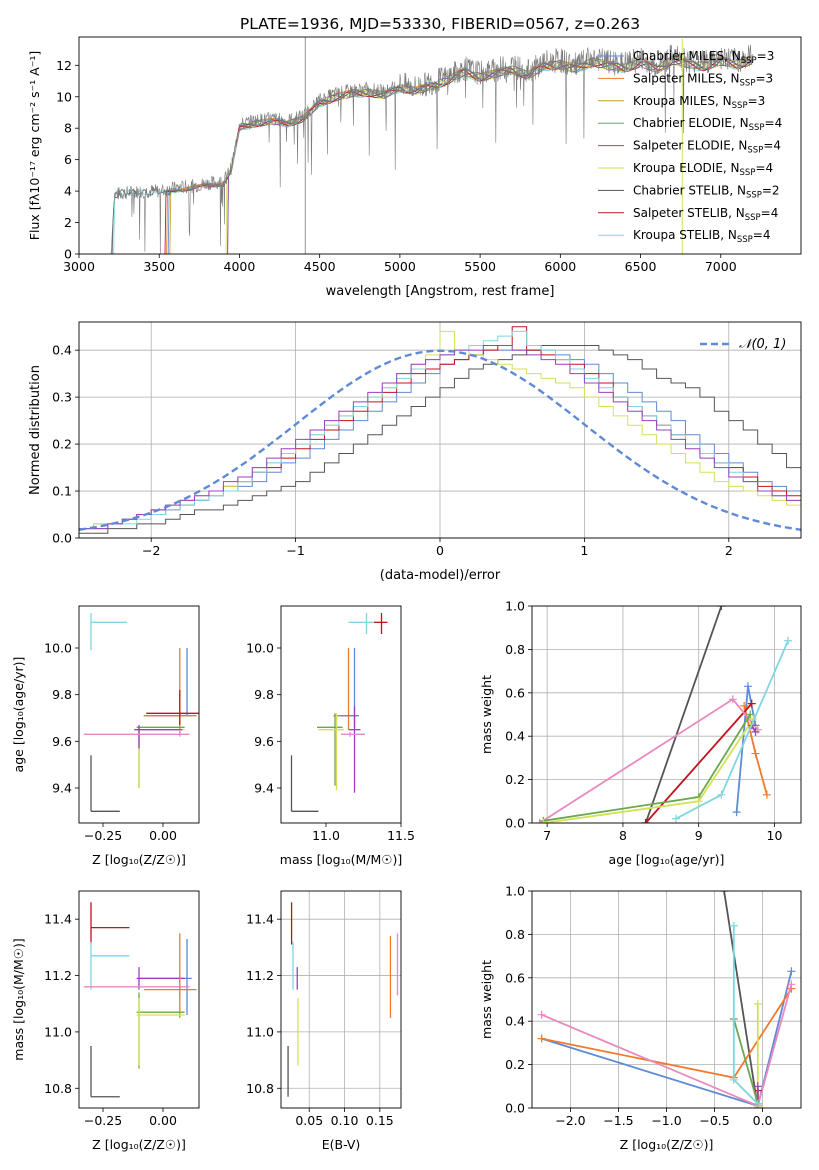  I want to click on legend-entry: 𝒩(0, 1), so click(762, 344).